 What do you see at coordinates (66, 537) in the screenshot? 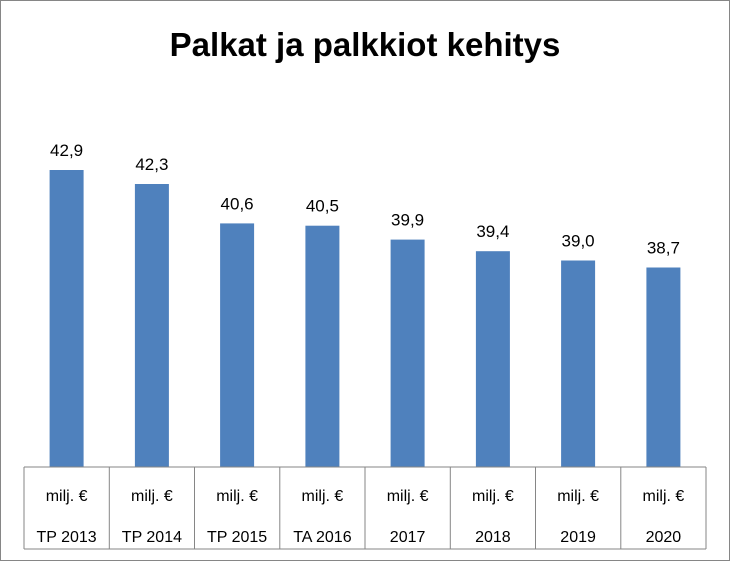
I see `category-label-1: TP 2013` at bounding box center [66, 537].